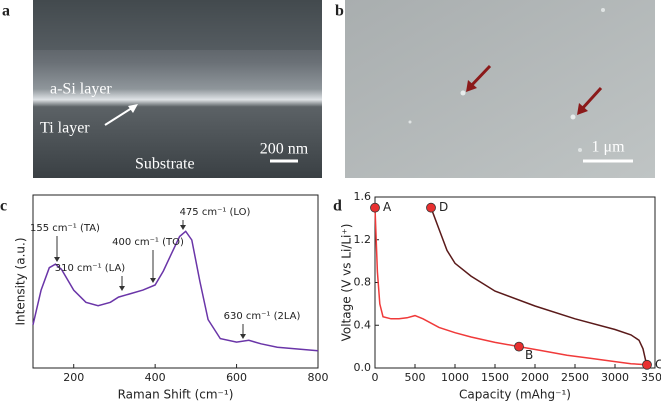  What do you see at coordinates (529, 355) in the screenshot?
I see `point-label: B` at bounding box center [529, 355].